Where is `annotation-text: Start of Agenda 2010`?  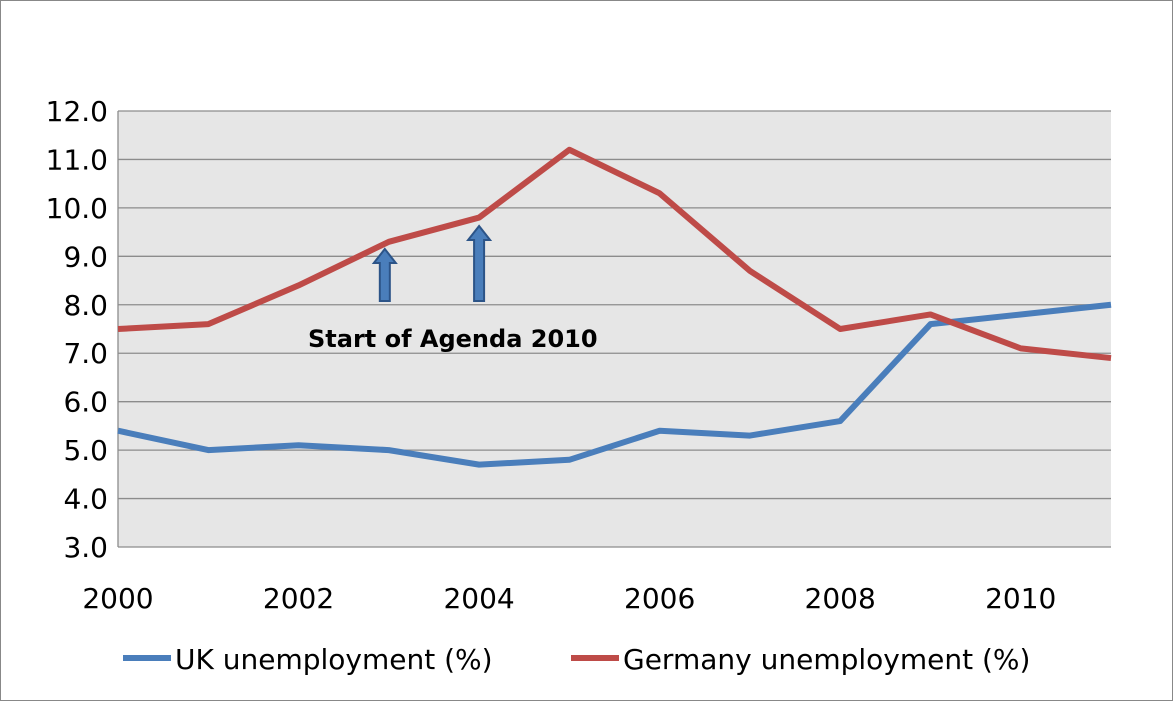
annotation-text: Start of Agenda 2010 is located at coordinates (453, 339).